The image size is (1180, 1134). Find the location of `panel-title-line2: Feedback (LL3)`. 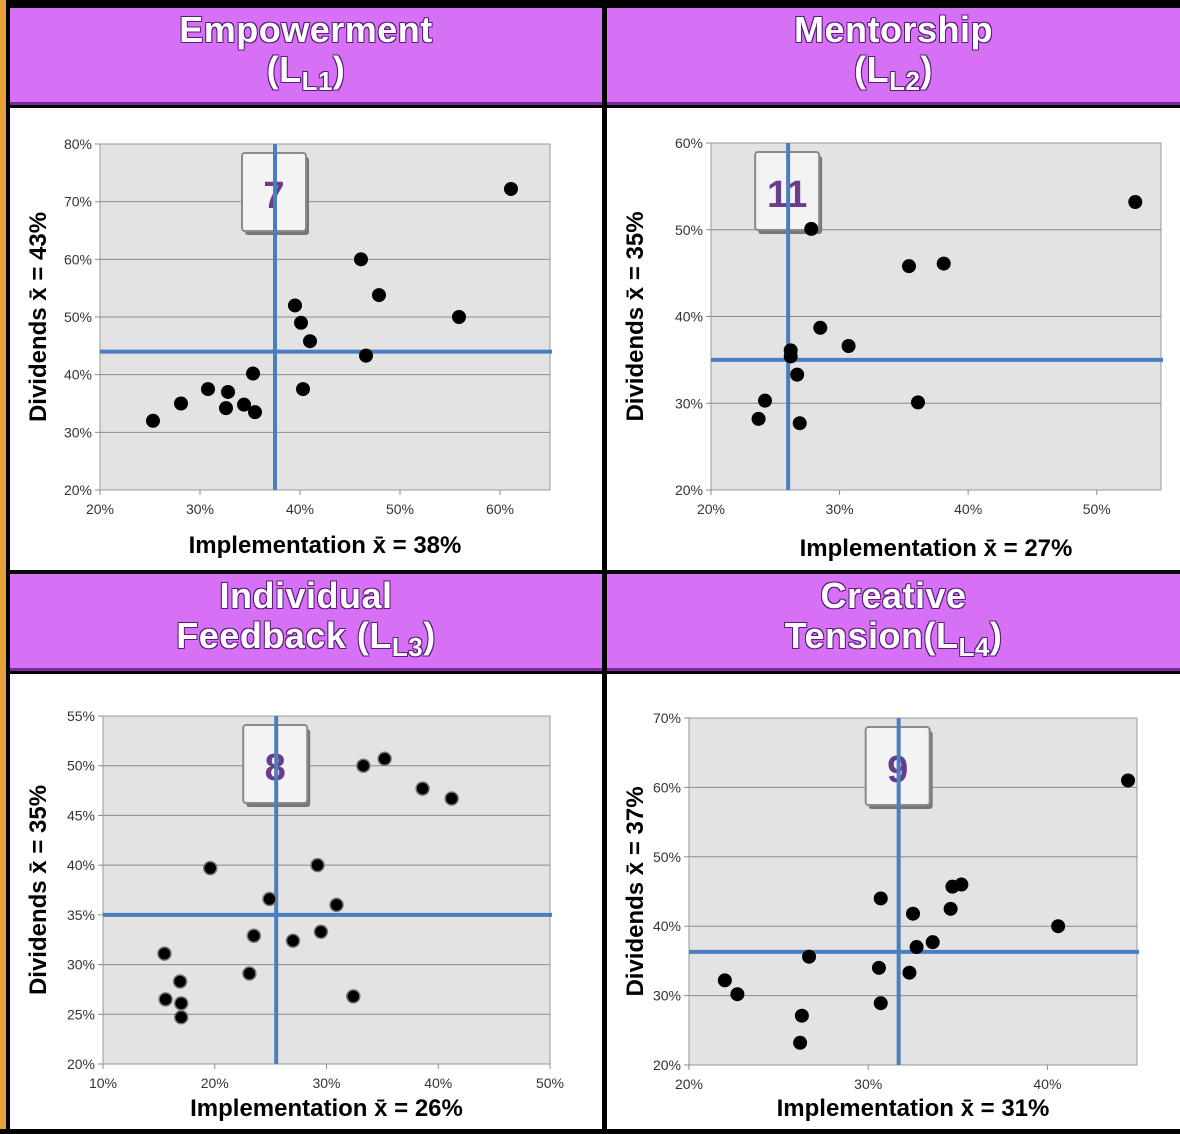

panel-title-line2: Feedback (LL3) is located at coordinates (306, 638).